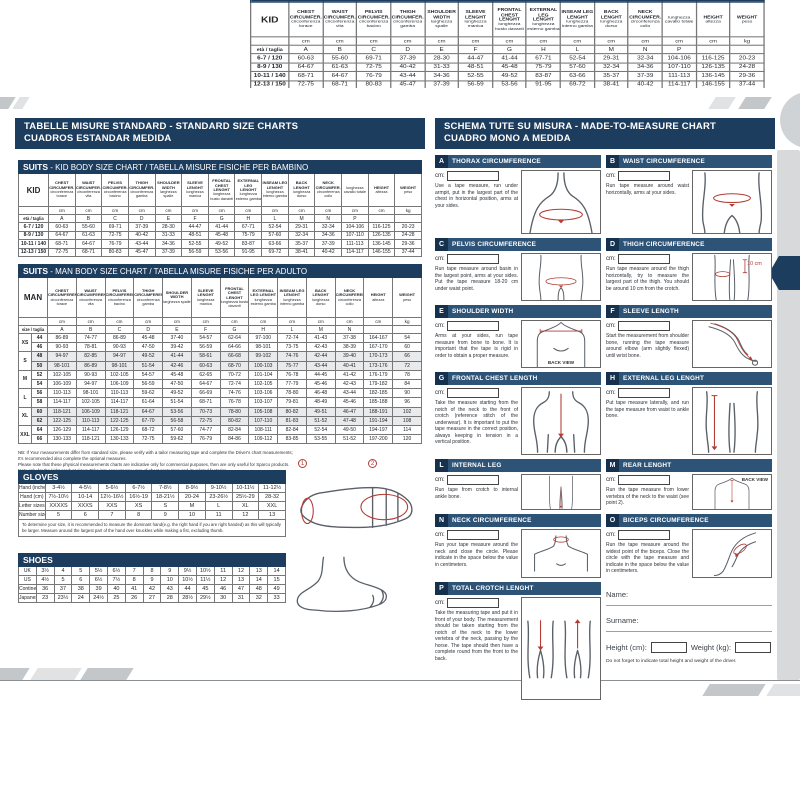  I want to click on letter-cell: H, so click(263, 329).